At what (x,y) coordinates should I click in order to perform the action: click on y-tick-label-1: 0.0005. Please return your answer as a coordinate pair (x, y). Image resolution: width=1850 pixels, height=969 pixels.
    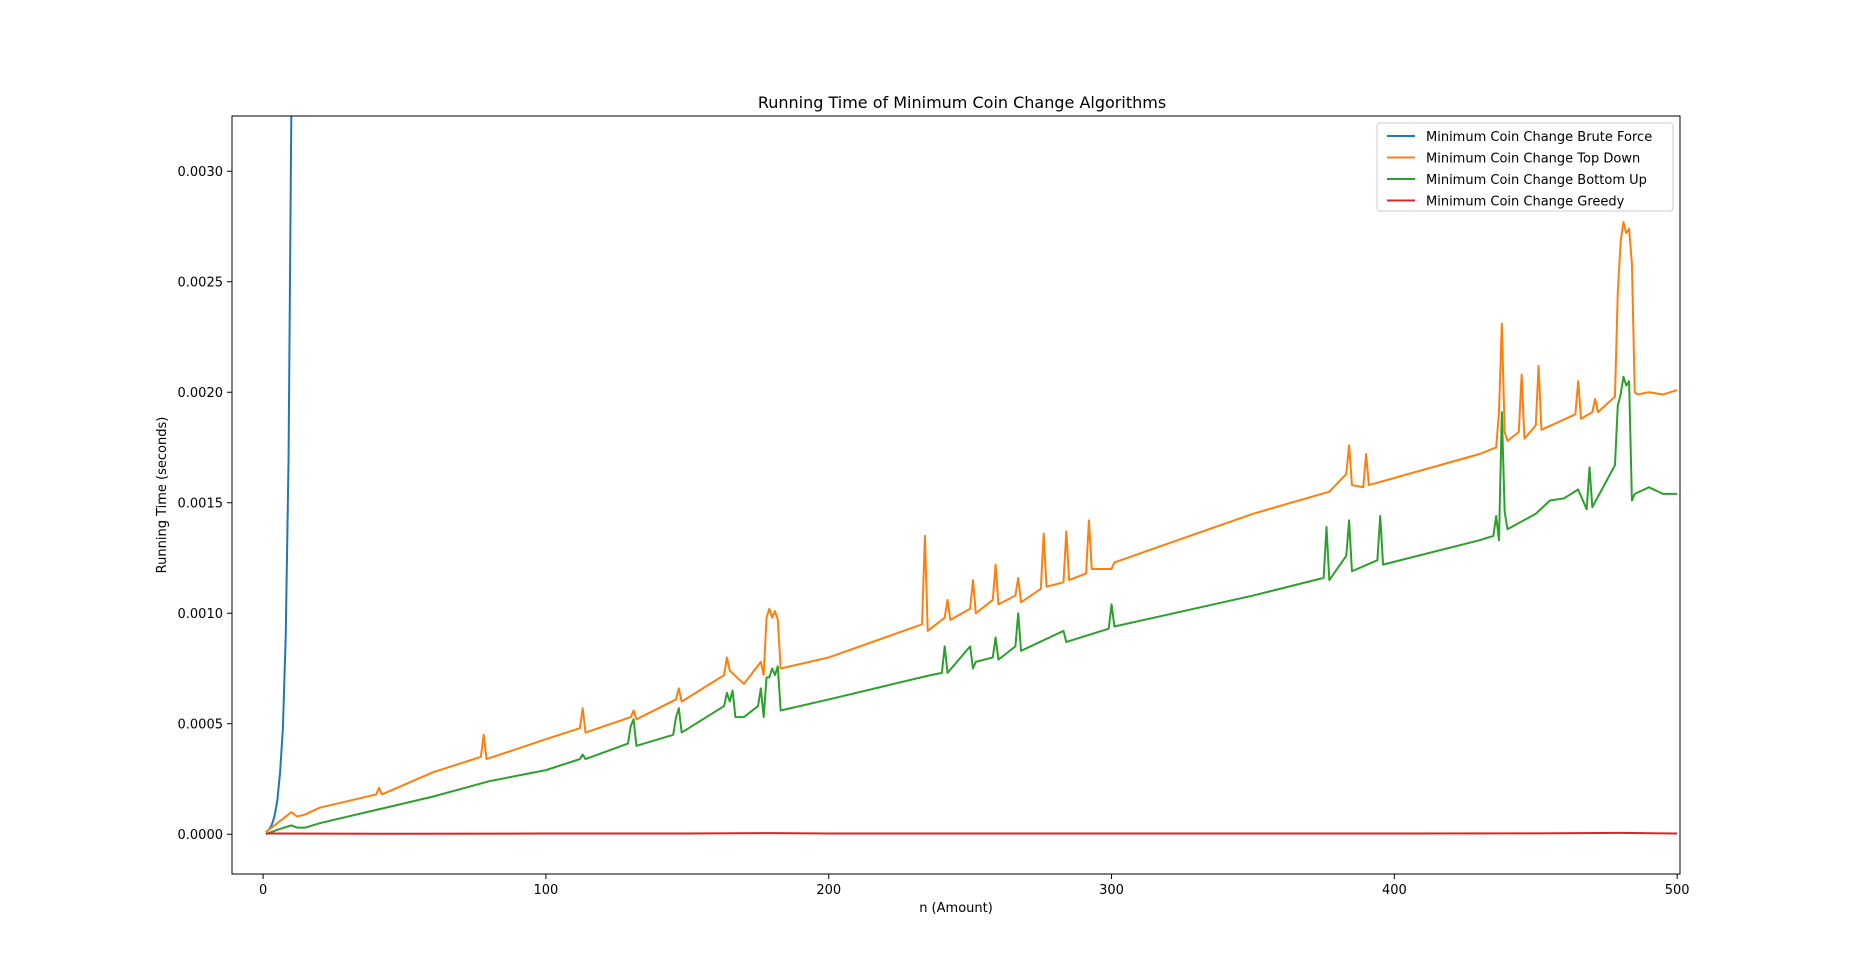
    Looking at the image, I should click on (201, 725).